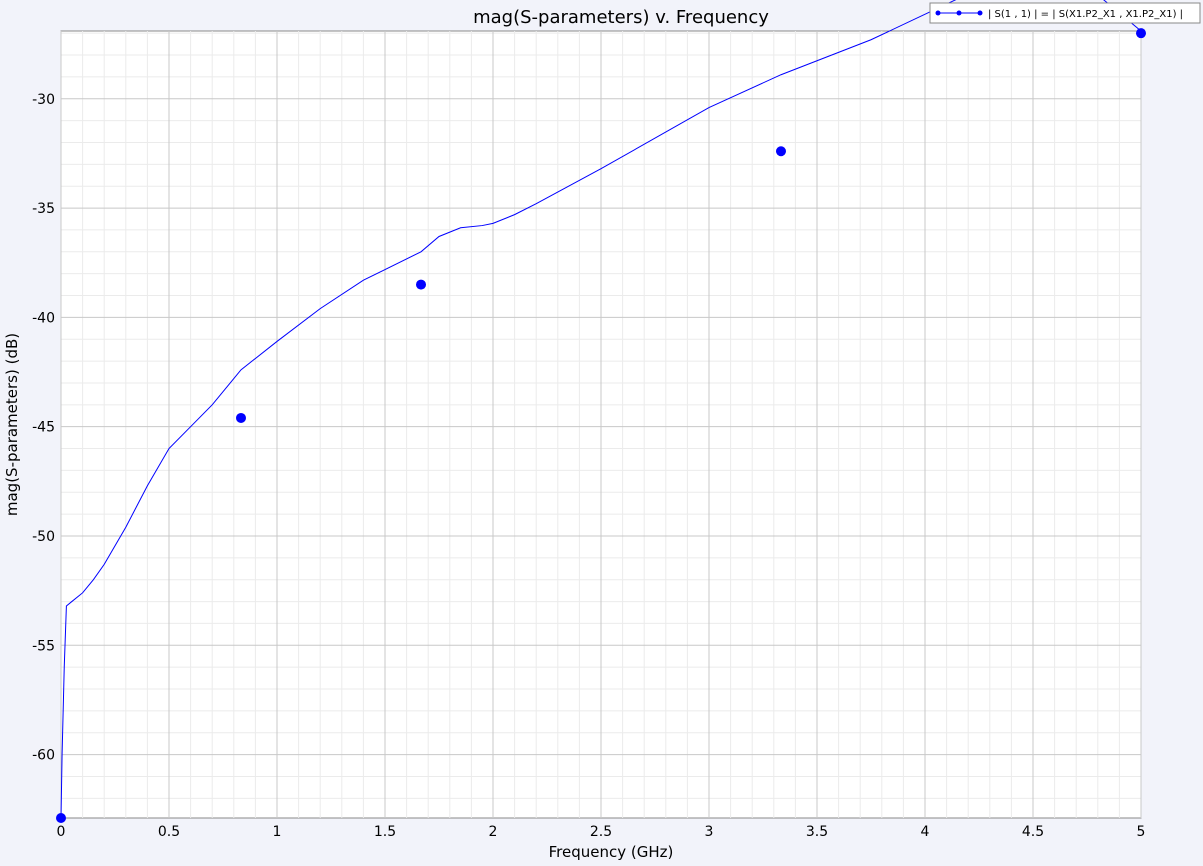 This screenshot has height=866, width=1203. I want to click on y-tick-label: -55, so click(43, 646).